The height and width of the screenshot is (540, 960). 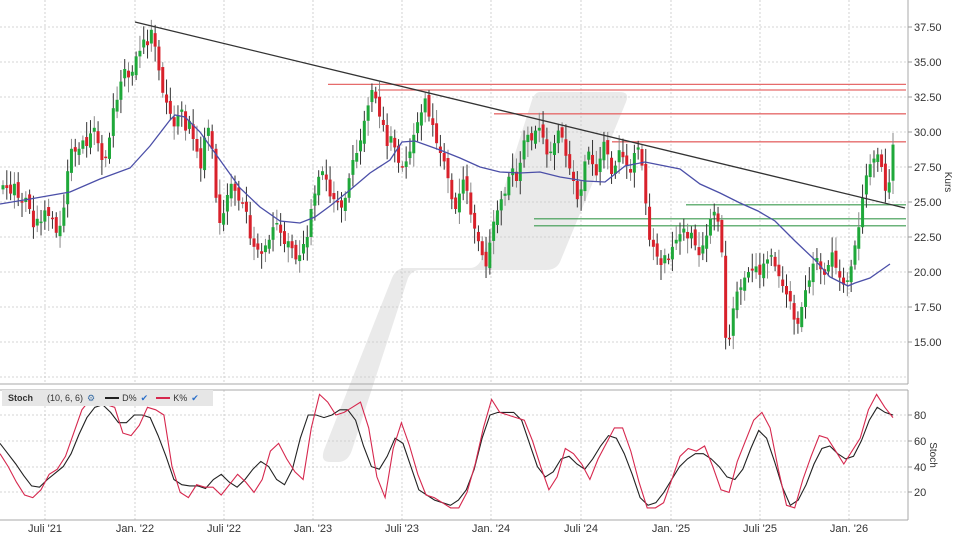 I want to click on d-swatch-icon, so click(x=112, y=398).